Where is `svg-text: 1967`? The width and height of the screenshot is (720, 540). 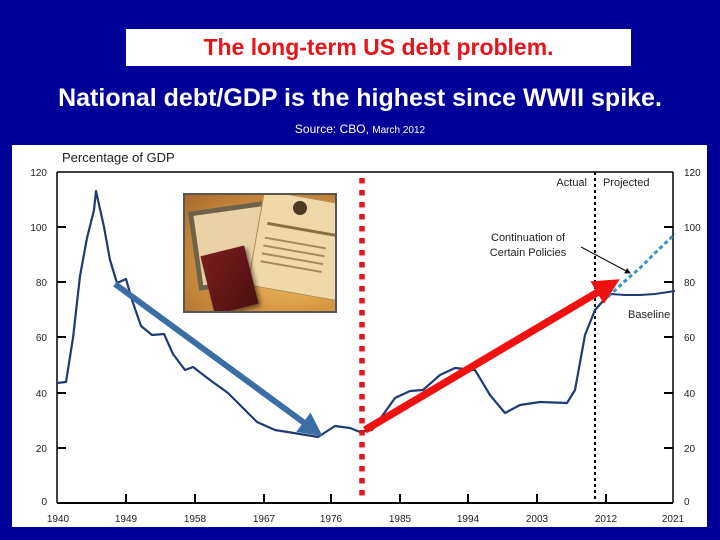
svg-text: 1967 is located at coordinates (264, 519).